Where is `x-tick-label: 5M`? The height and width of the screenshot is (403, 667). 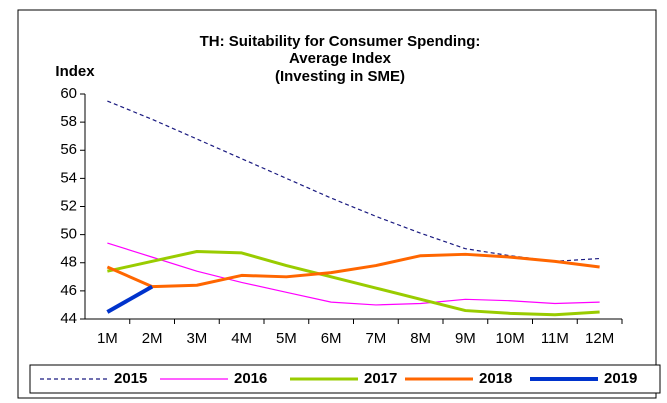 x-tick-label: 5M is located at coordinates (286, 338).